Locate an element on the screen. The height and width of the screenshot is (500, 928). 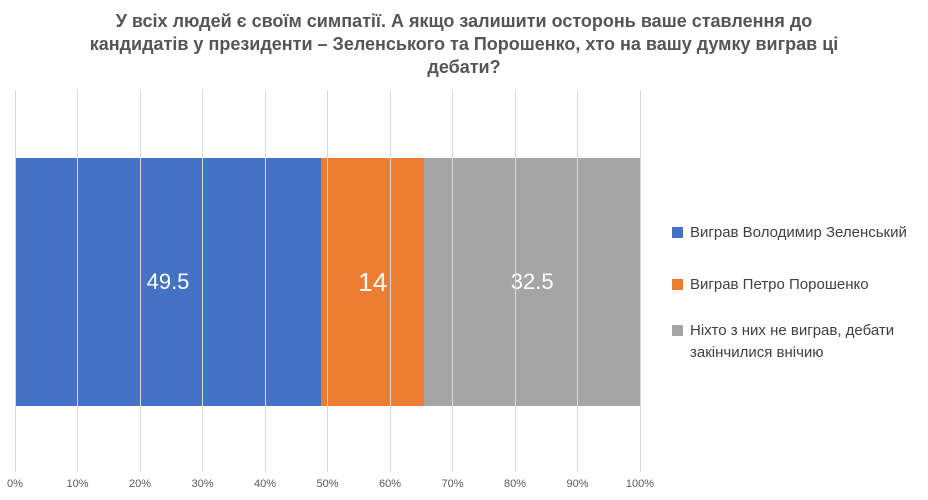
gridline-50% is located at coordinates (327, 281).